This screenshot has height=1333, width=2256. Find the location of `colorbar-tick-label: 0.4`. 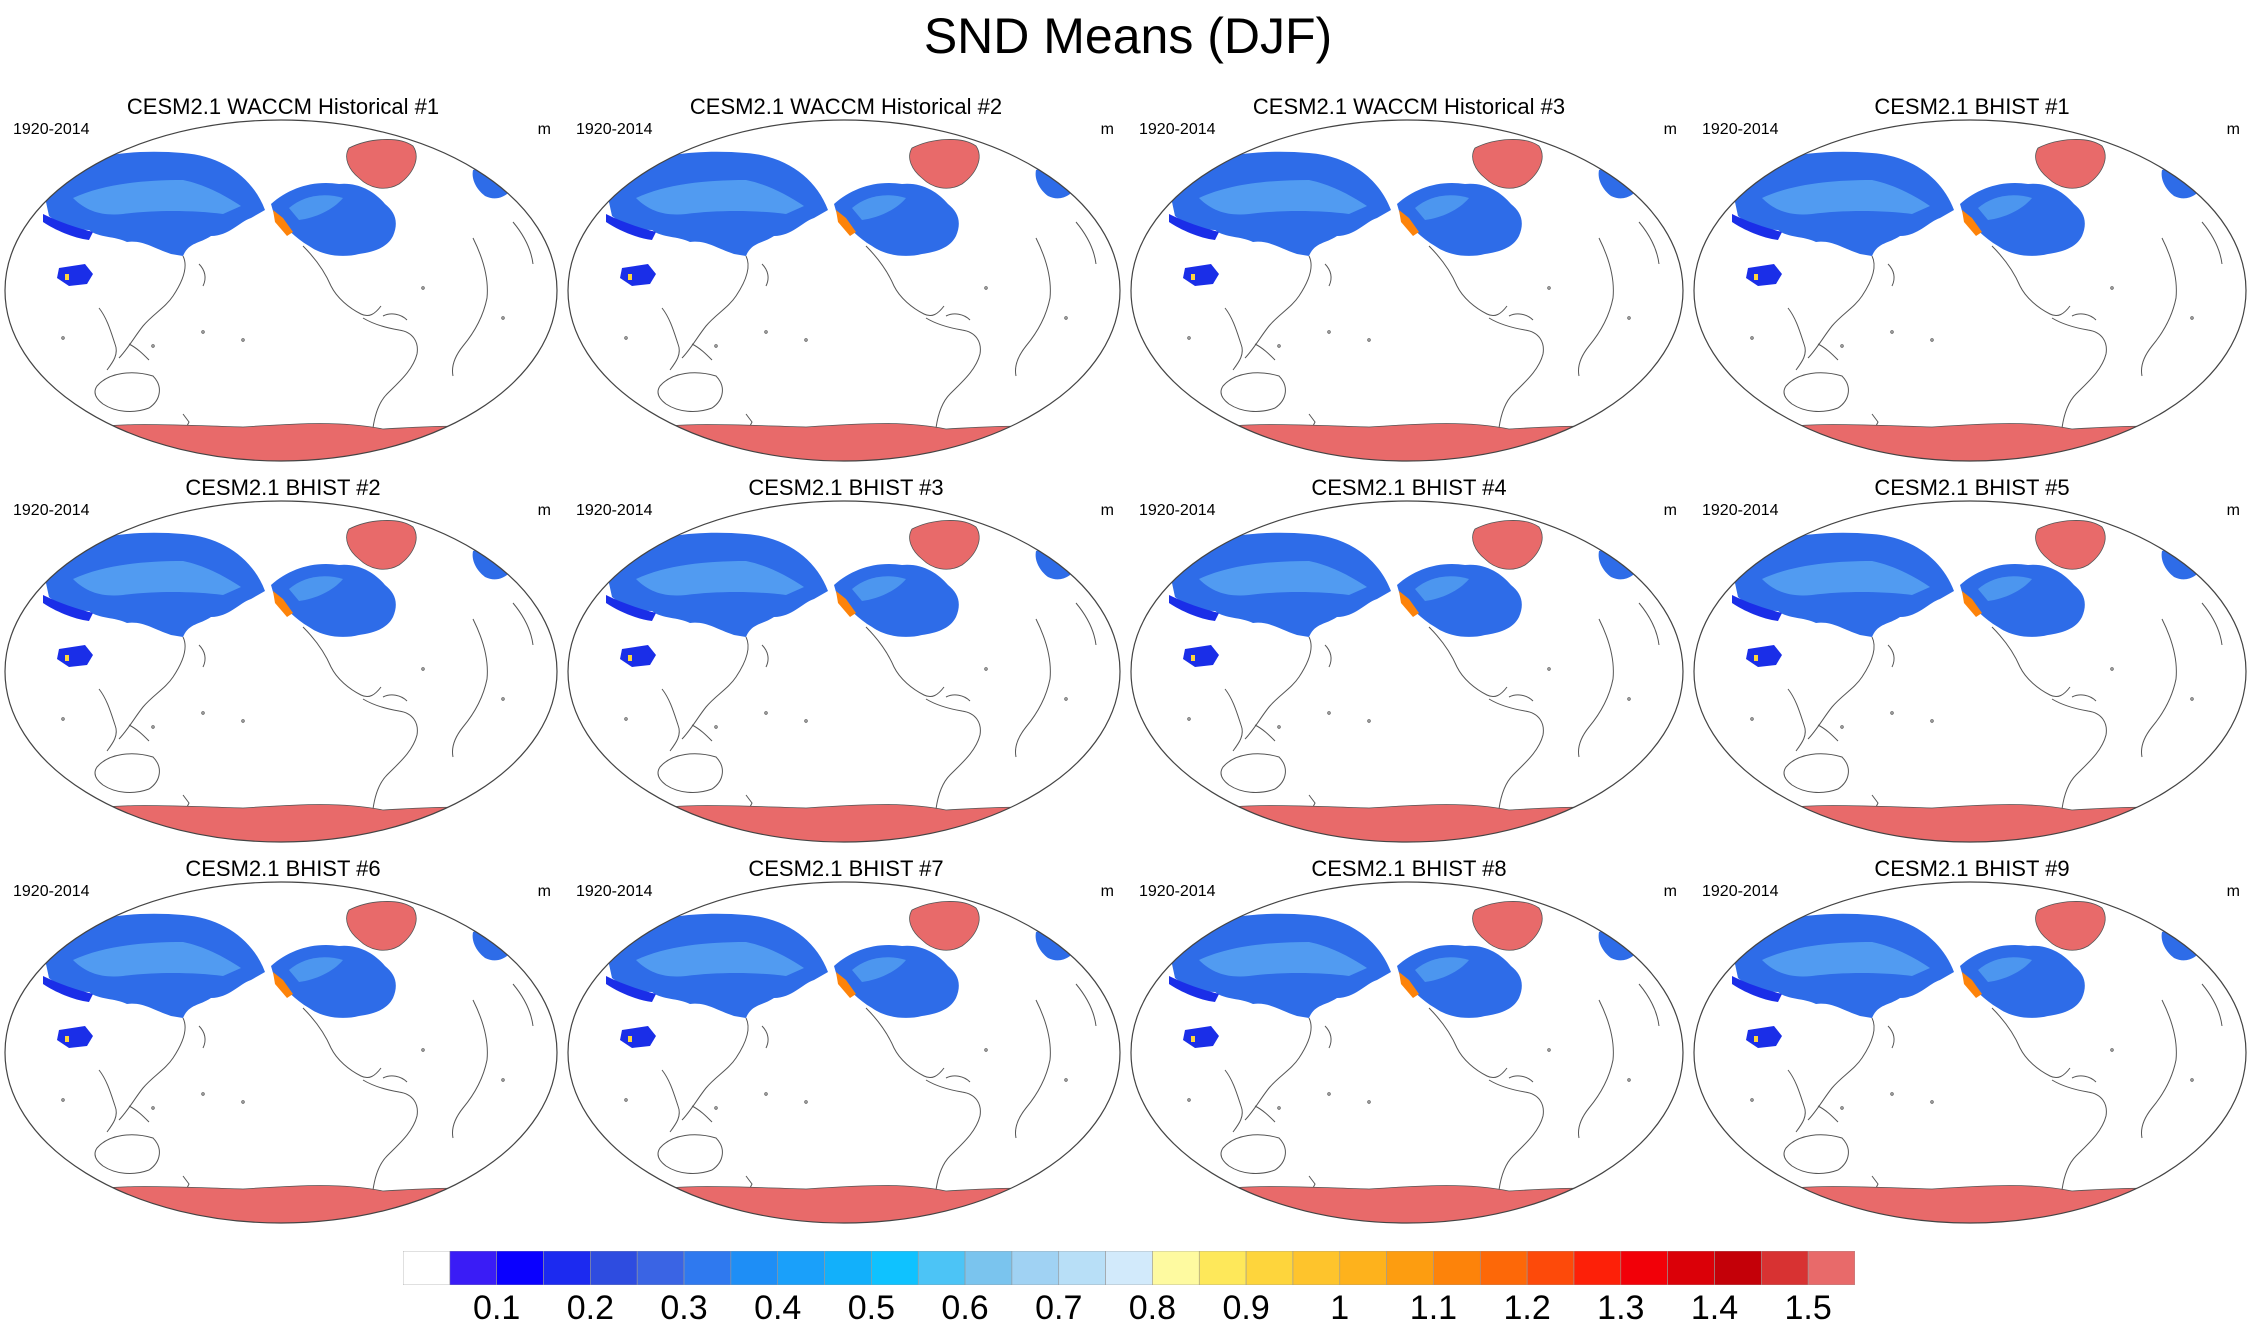

colorbar-tick-label: 0.4 is located at coordinates (778, 1308).